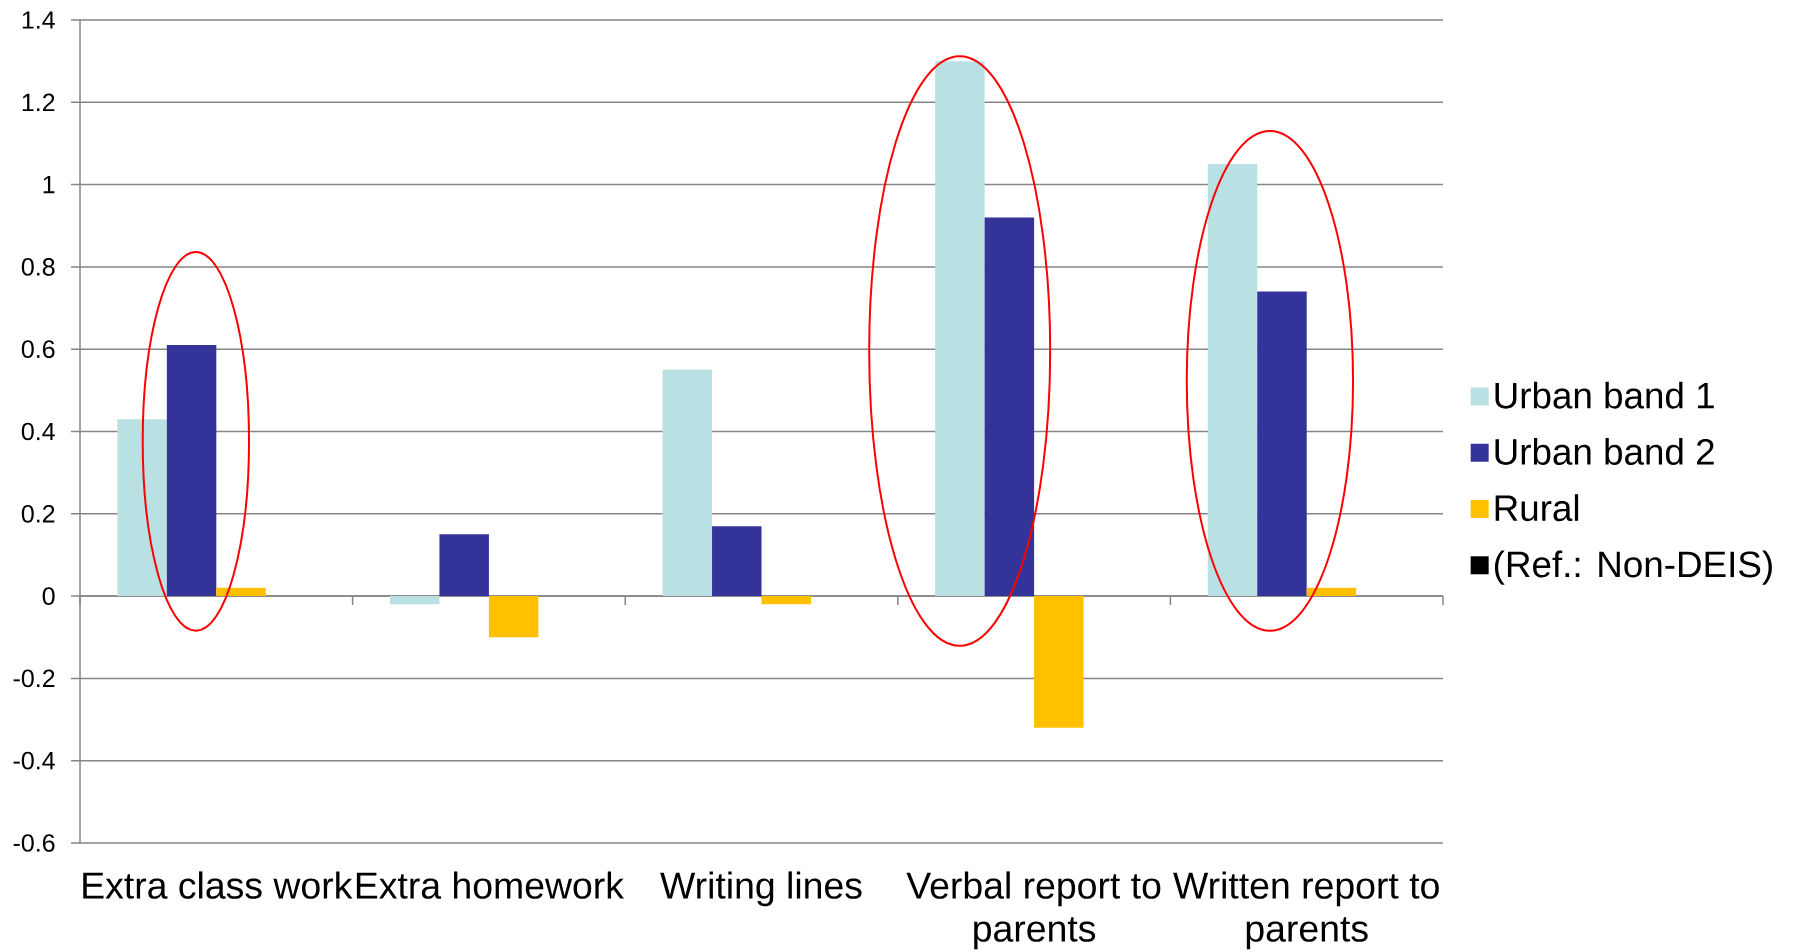 The width and height of the screenshot is (1793, 952). What do you see at coordinates (490, 885) in the screenshot?
I see `x-tick-label: Extra homework` at bounding box center [490, 885].